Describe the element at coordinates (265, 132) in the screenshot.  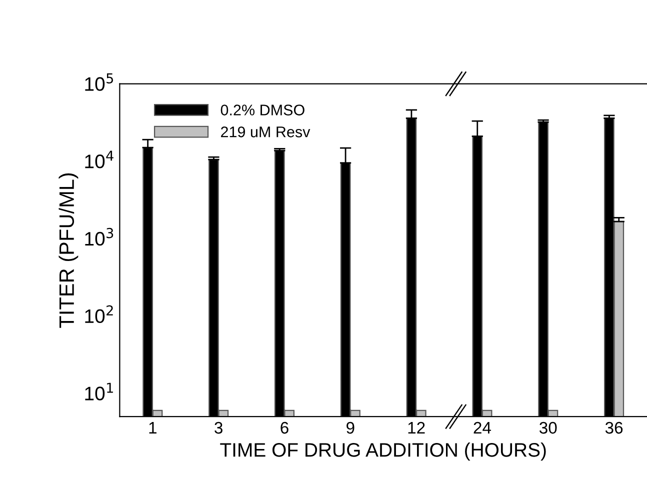
I see `legend-label: 219 uM Resv` at that location.